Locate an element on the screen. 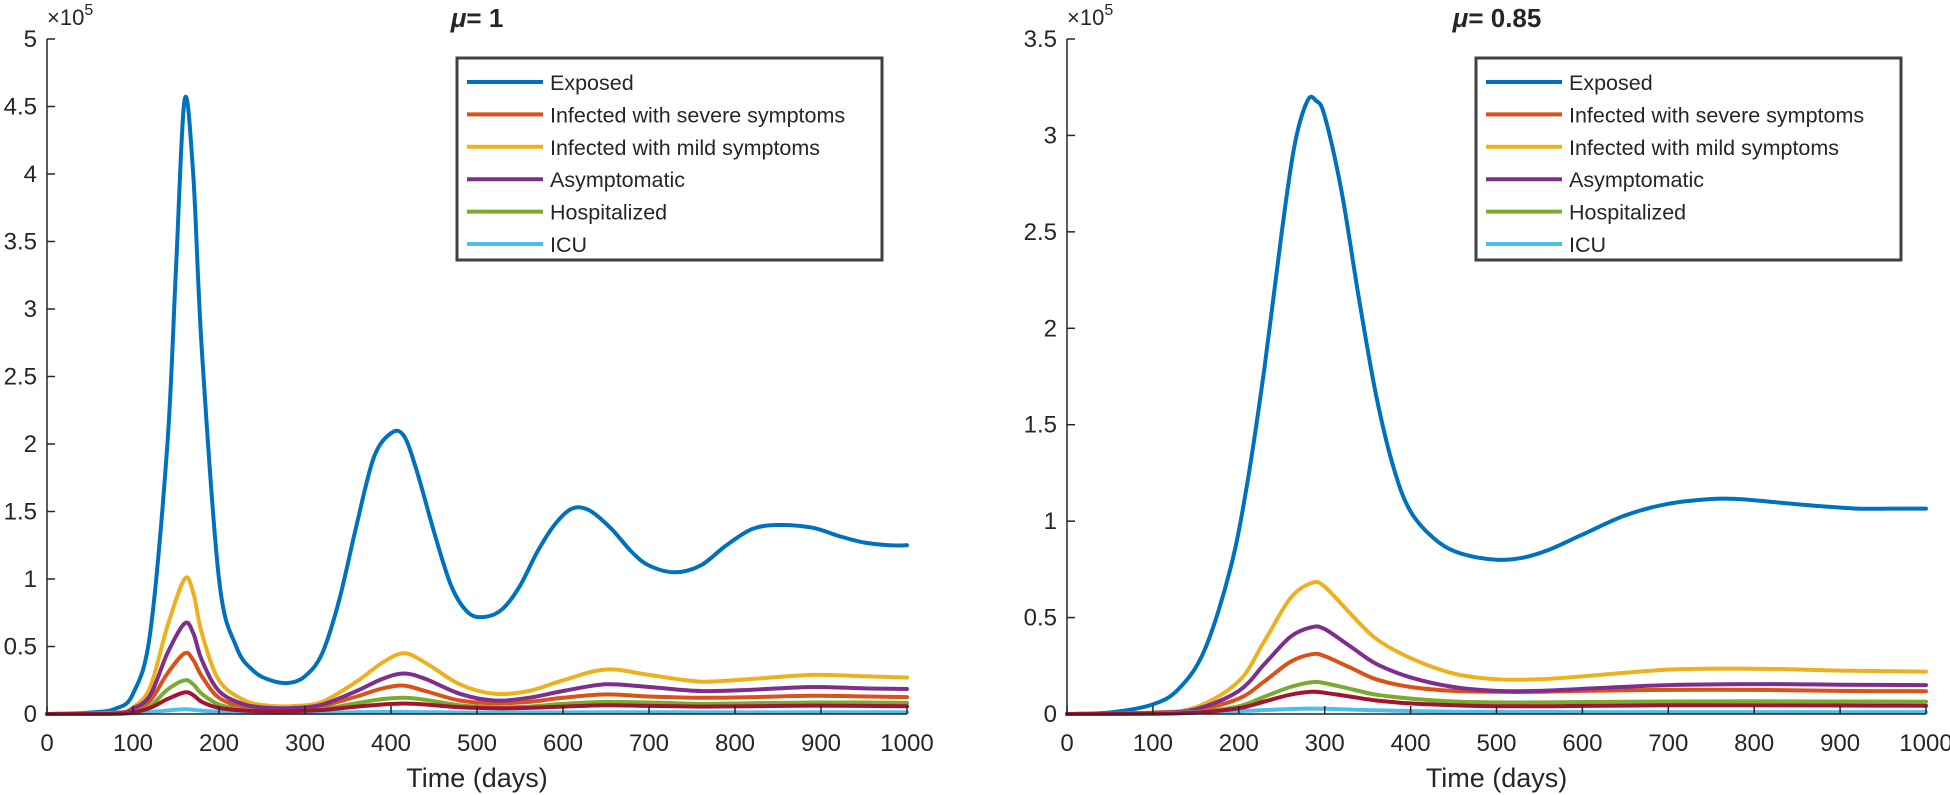 This screenshot has height=795, width=1950. chart-title: μ= 0.85 is located at coordinates (1497, 18).